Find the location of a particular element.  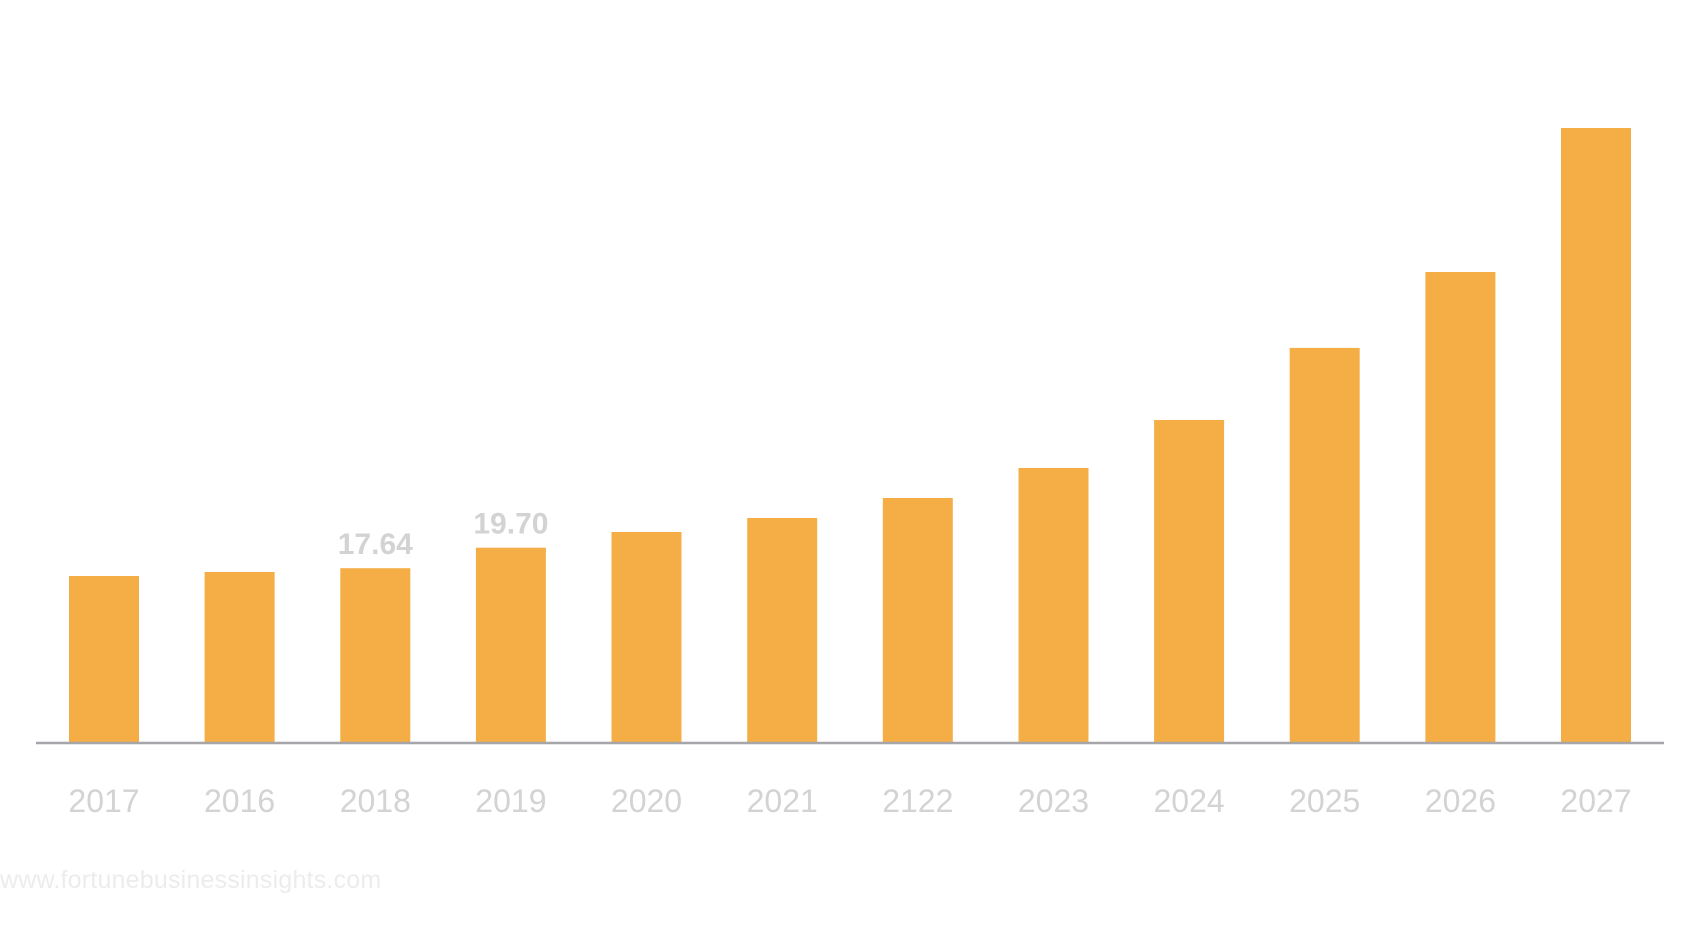

x-tick-label-2018: 2018 is located at coordinates (375, 801).